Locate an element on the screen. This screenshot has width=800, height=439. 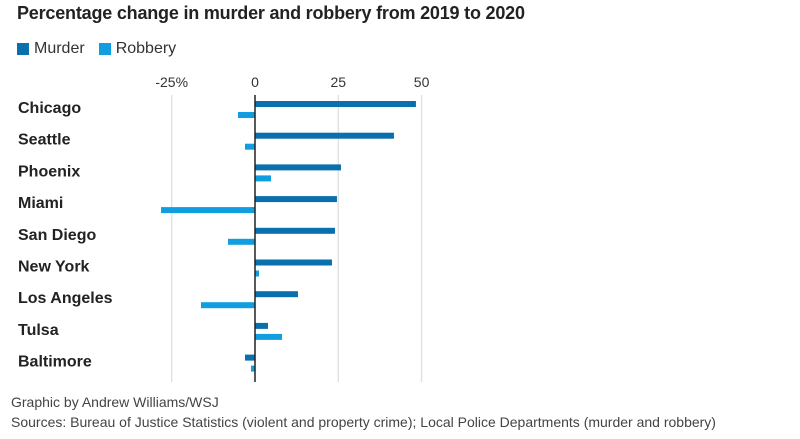
legend-label-murder: Murder is located at coordinates (59, 48).